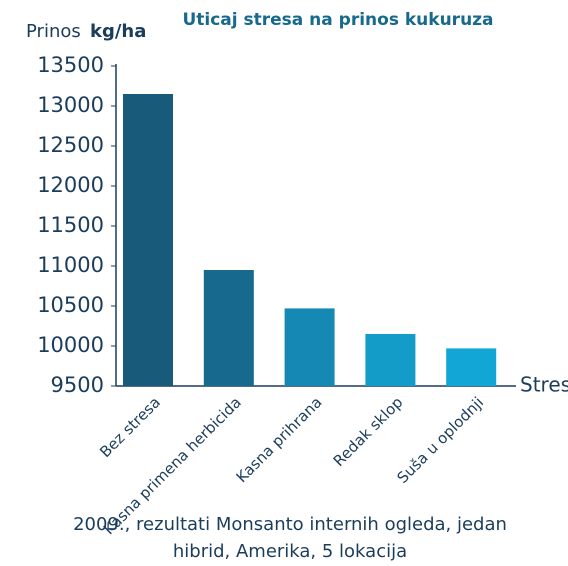  What do you see at coordinates (130, 427) in the screenshot?
I see `x-tick-label: Bez stresa` at bounding box center [130, 427].